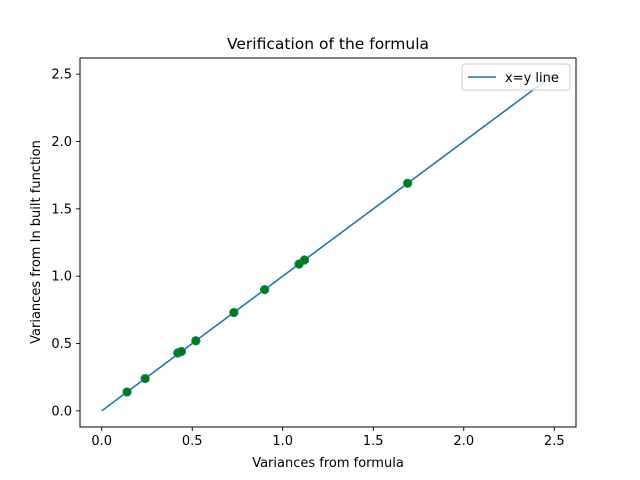 Image resolution: width=640 pixels, height=480 pixels. What do you see at coordinates (554, 441) in the screenshot?
I see `x-tick-label: 2.5` at bounding box center [554, 441].